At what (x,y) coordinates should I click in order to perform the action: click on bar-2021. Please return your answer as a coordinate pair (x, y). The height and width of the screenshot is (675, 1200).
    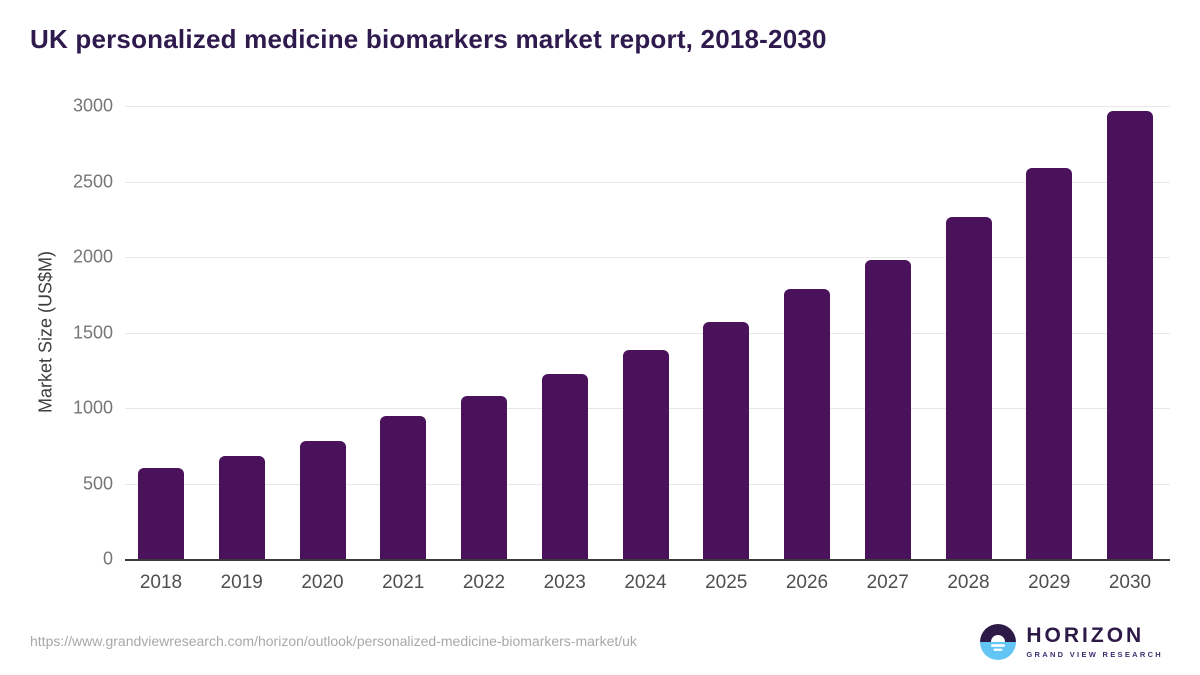
    Looking at the image, I should click on (403, 487).